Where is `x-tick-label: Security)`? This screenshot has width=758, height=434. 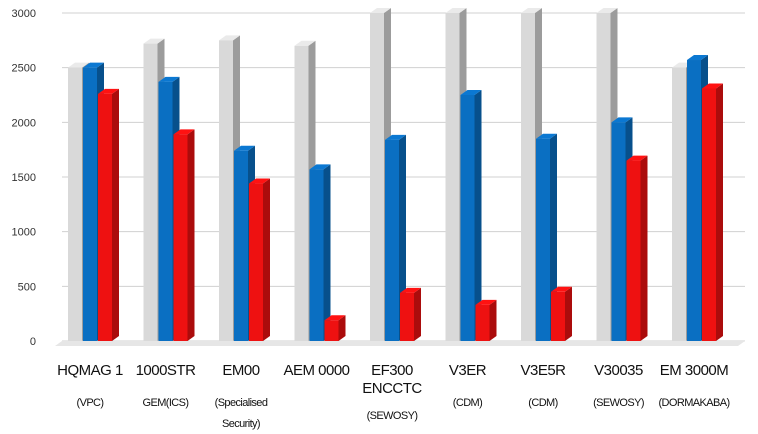 x-tick-label: Security) is located at coordinates (241, 424).